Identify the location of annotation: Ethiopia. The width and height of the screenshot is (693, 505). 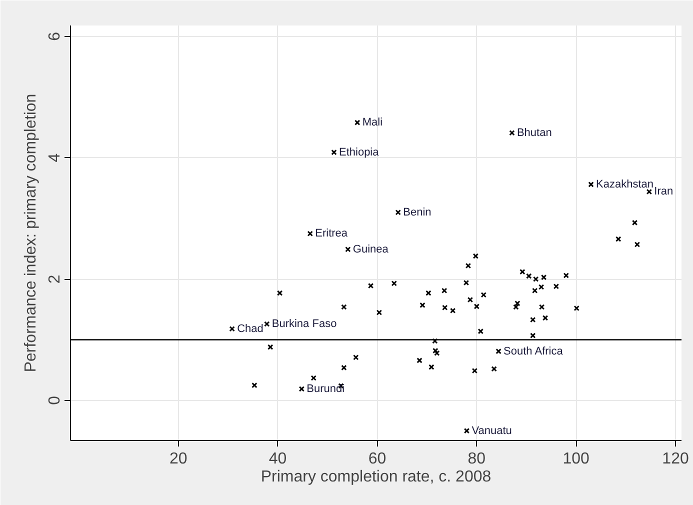
(359, 152).